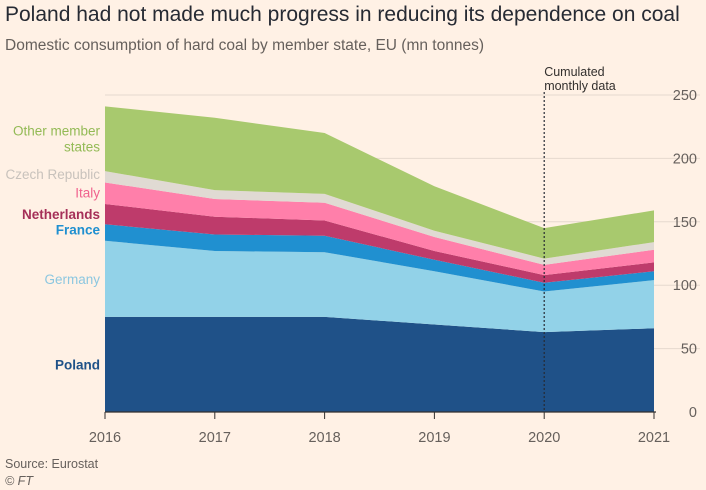  I want to click on series-label: Poland, so click(77, 364).